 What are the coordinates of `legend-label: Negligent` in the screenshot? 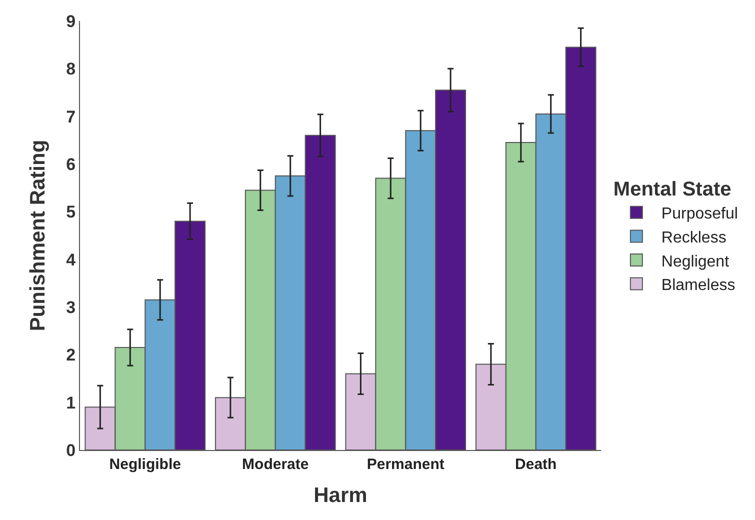 It's located at (695, 261).